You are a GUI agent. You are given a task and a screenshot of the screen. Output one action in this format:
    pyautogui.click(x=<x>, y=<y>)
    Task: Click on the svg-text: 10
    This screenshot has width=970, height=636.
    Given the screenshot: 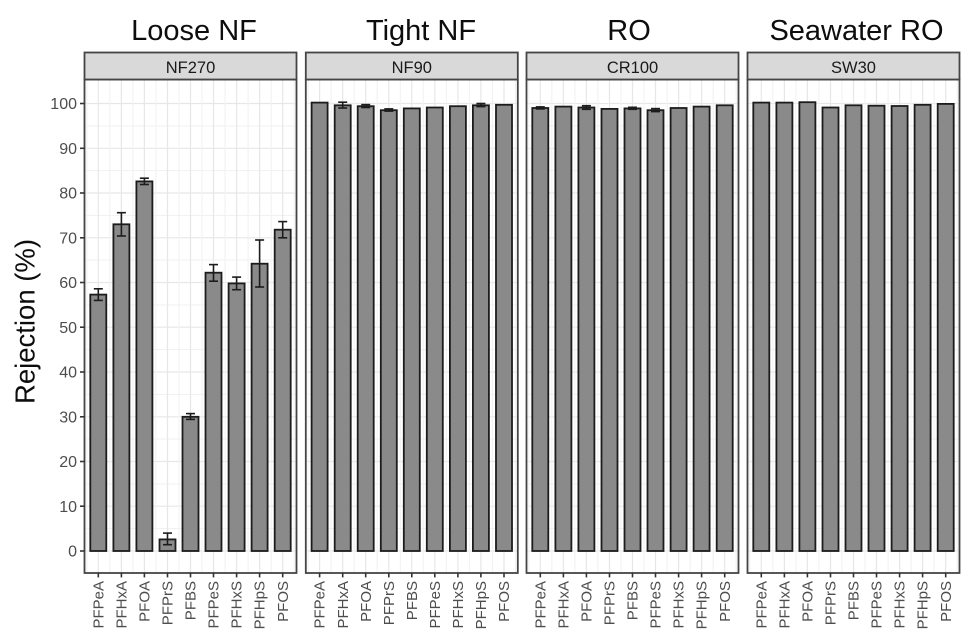 What is the action you would take?
    pyautogui.click(x=68, y=507)
    